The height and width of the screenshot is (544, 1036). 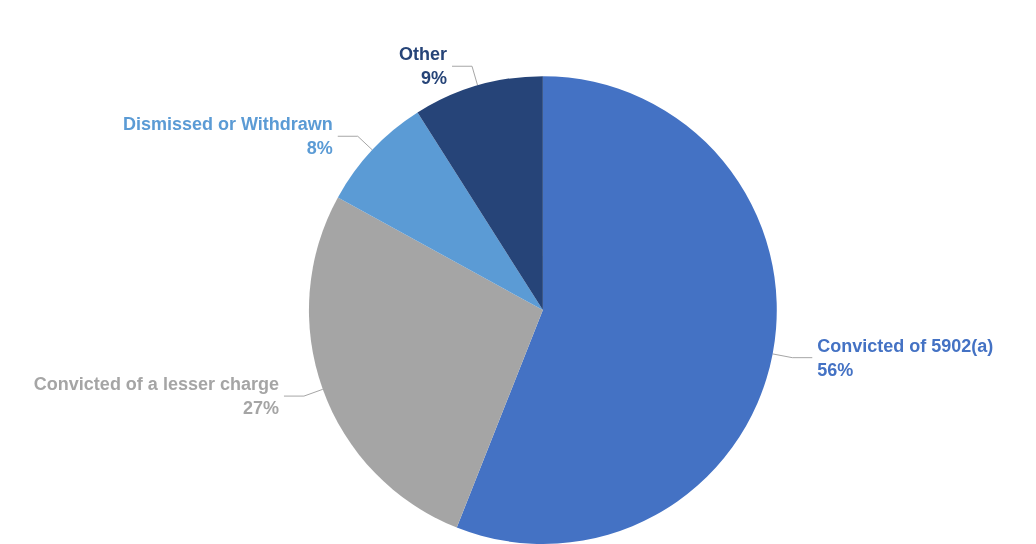 What do you see at coordinates (905, 345) in the screenshot?
I see `slice-label: Convicted of 5902(a)` at bounding box center [905, 345].